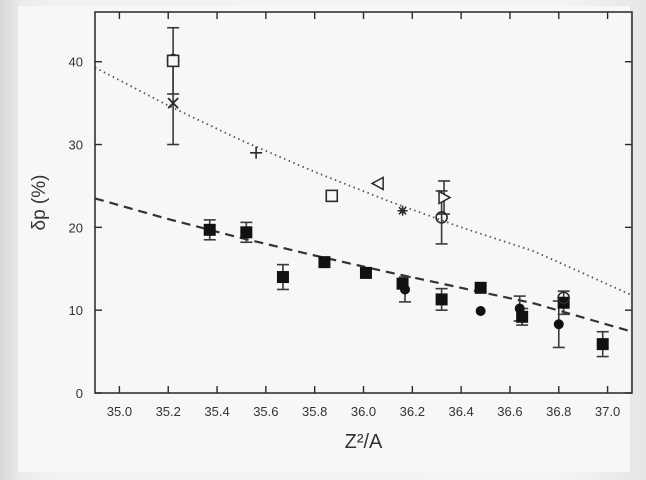  Describe the element at coordinates (216, 411) in the screenshot. I see `x-tick-label: 35.4` at that location.